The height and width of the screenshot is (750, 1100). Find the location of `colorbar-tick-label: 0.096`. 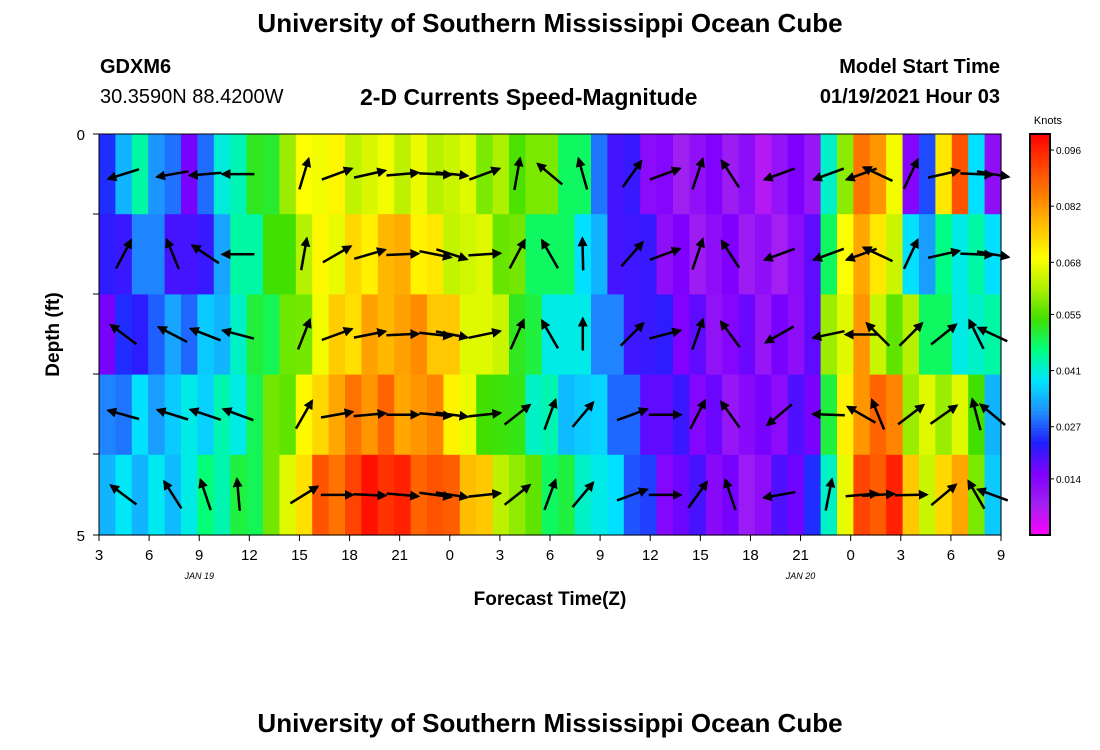

colorbar-tick-label: 0.096 is located at coordinates (1068, 151).